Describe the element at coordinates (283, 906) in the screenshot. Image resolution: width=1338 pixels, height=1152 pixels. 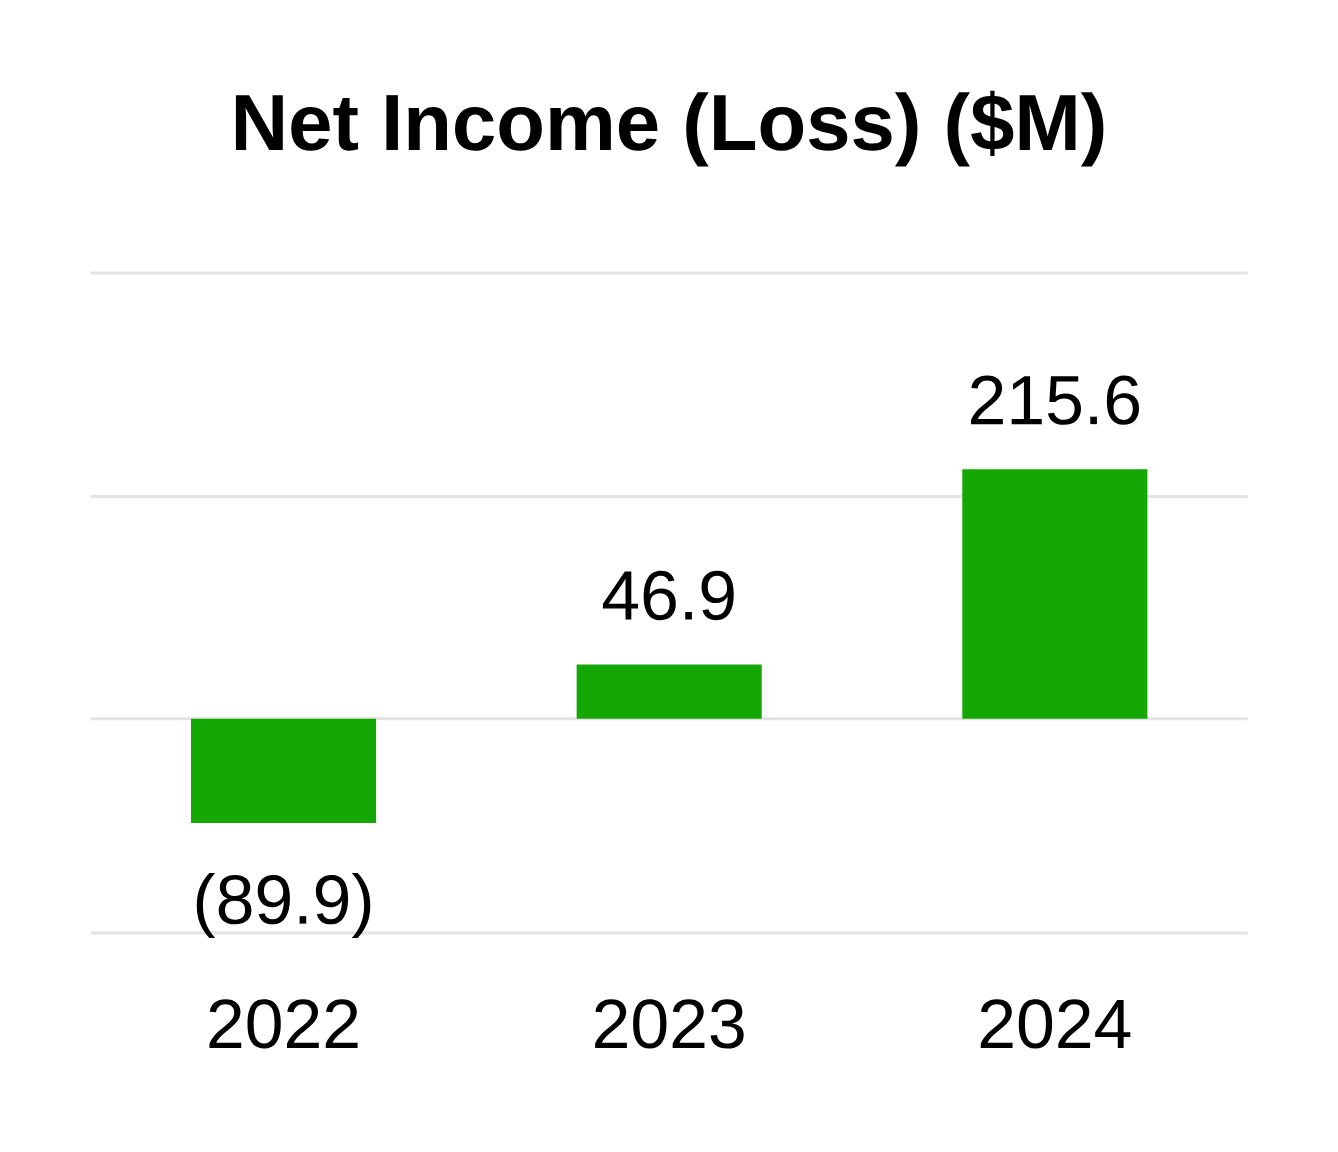
I see `data-label: (89.9)` at that location.